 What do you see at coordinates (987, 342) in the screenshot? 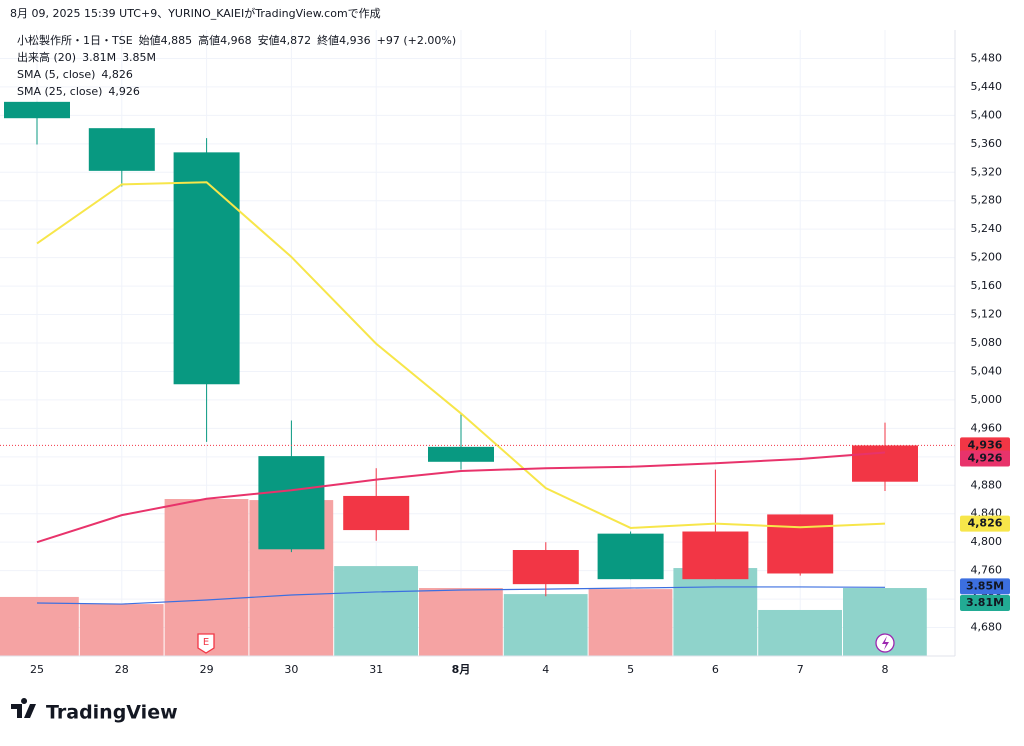
I see `y-tick-label: 5,080` at bounding box center [987, 342].